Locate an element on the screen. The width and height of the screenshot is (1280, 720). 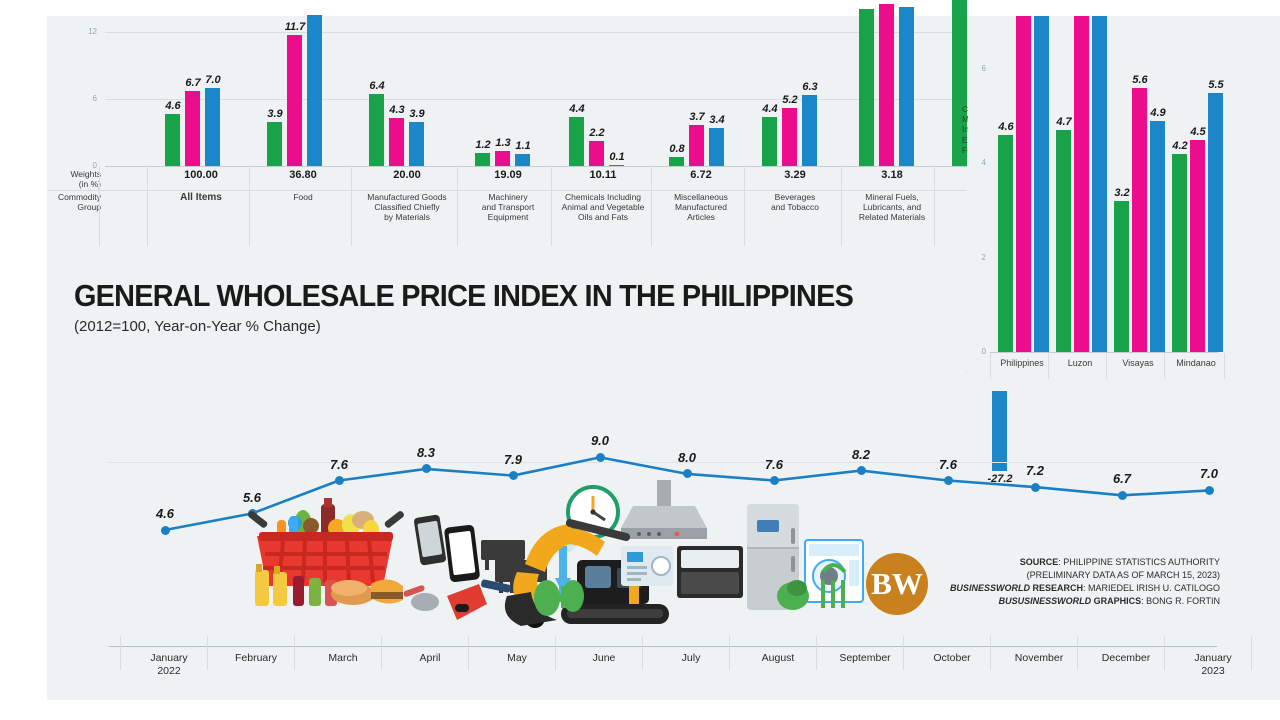
regional-value-label: 4.5 is located at coordinates (1198, 131).